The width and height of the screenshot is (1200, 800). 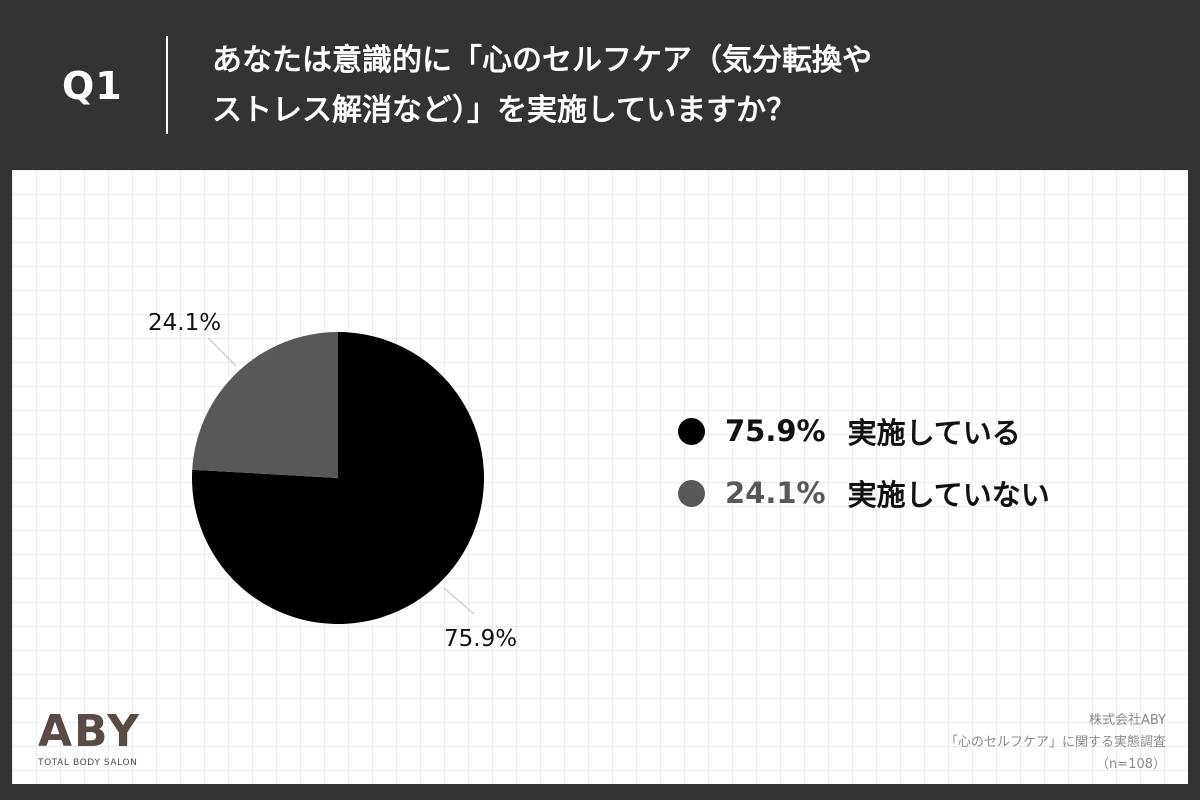 What do you see at coordinates (542, 60) in the screenshot?
I see `question-line-1: あなたは意識的に「心のセルフケア（気分転換や` at bounding box center [542, 60].